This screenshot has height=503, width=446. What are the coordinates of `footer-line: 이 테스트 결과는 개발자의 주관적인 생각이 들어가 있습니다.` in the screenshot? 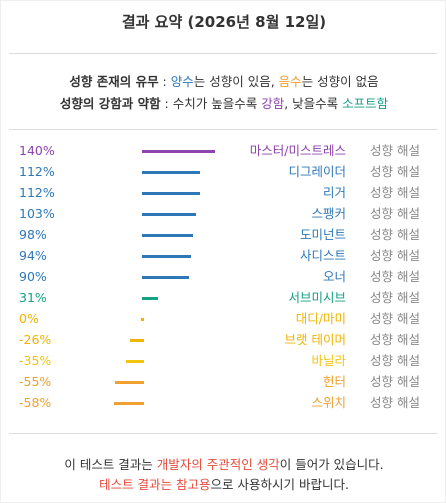 It's located at (223, 463).